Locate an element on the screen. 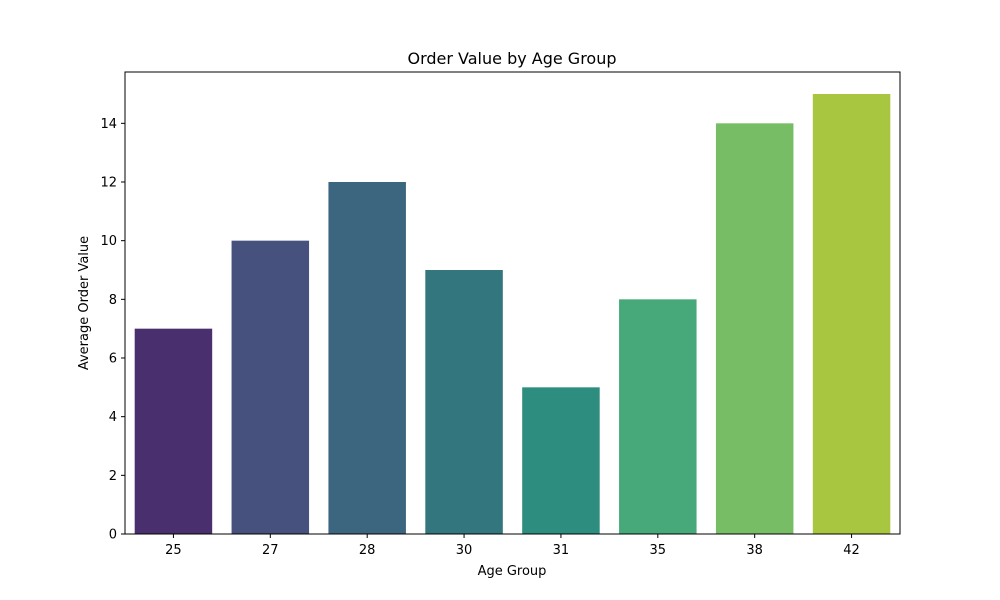 This screenshot has width=1000, height=600. x-axis: 25 27 28 30 31 35 38 42 is located at coordinates (512, 546).